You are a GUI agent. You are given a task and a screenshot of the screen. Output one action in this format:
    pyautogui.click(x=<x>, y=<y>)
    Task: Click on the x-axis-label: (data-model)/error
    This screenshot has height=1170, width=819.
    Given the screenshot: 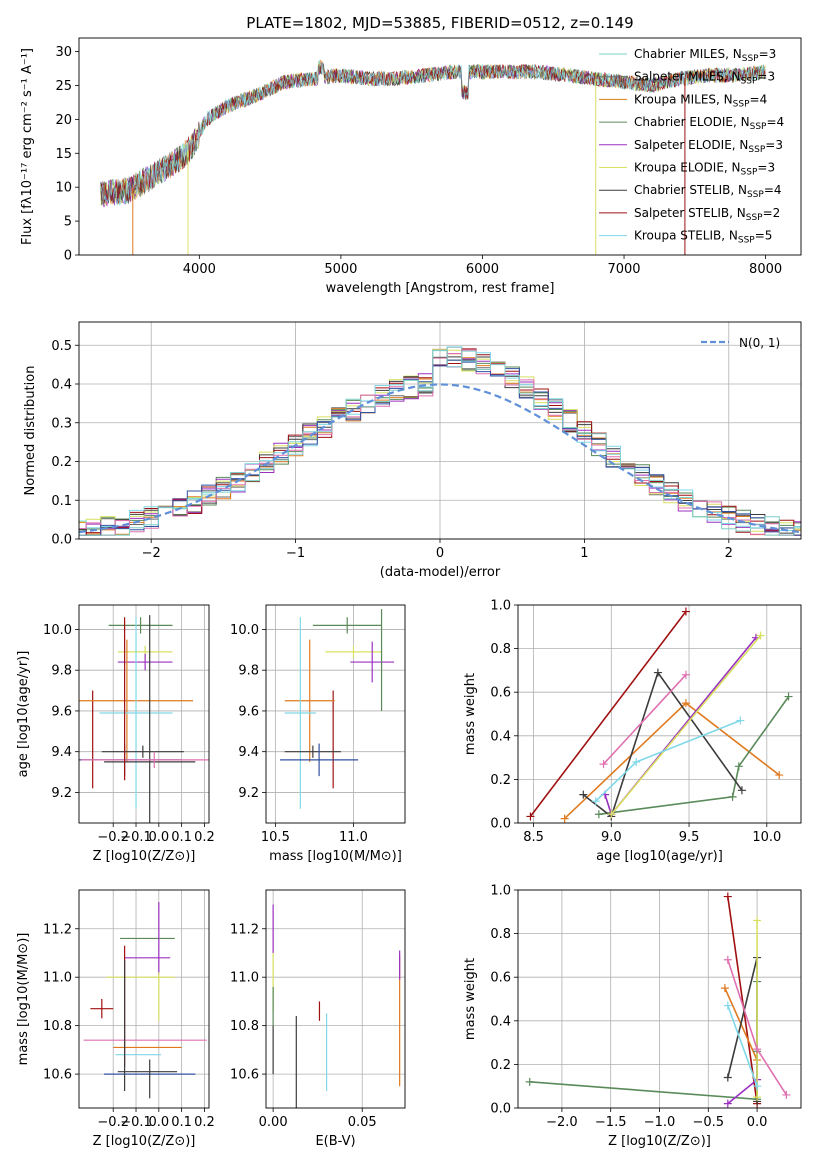 What is the action you would take?
    pyautogui.click(x=440, y=572)
    